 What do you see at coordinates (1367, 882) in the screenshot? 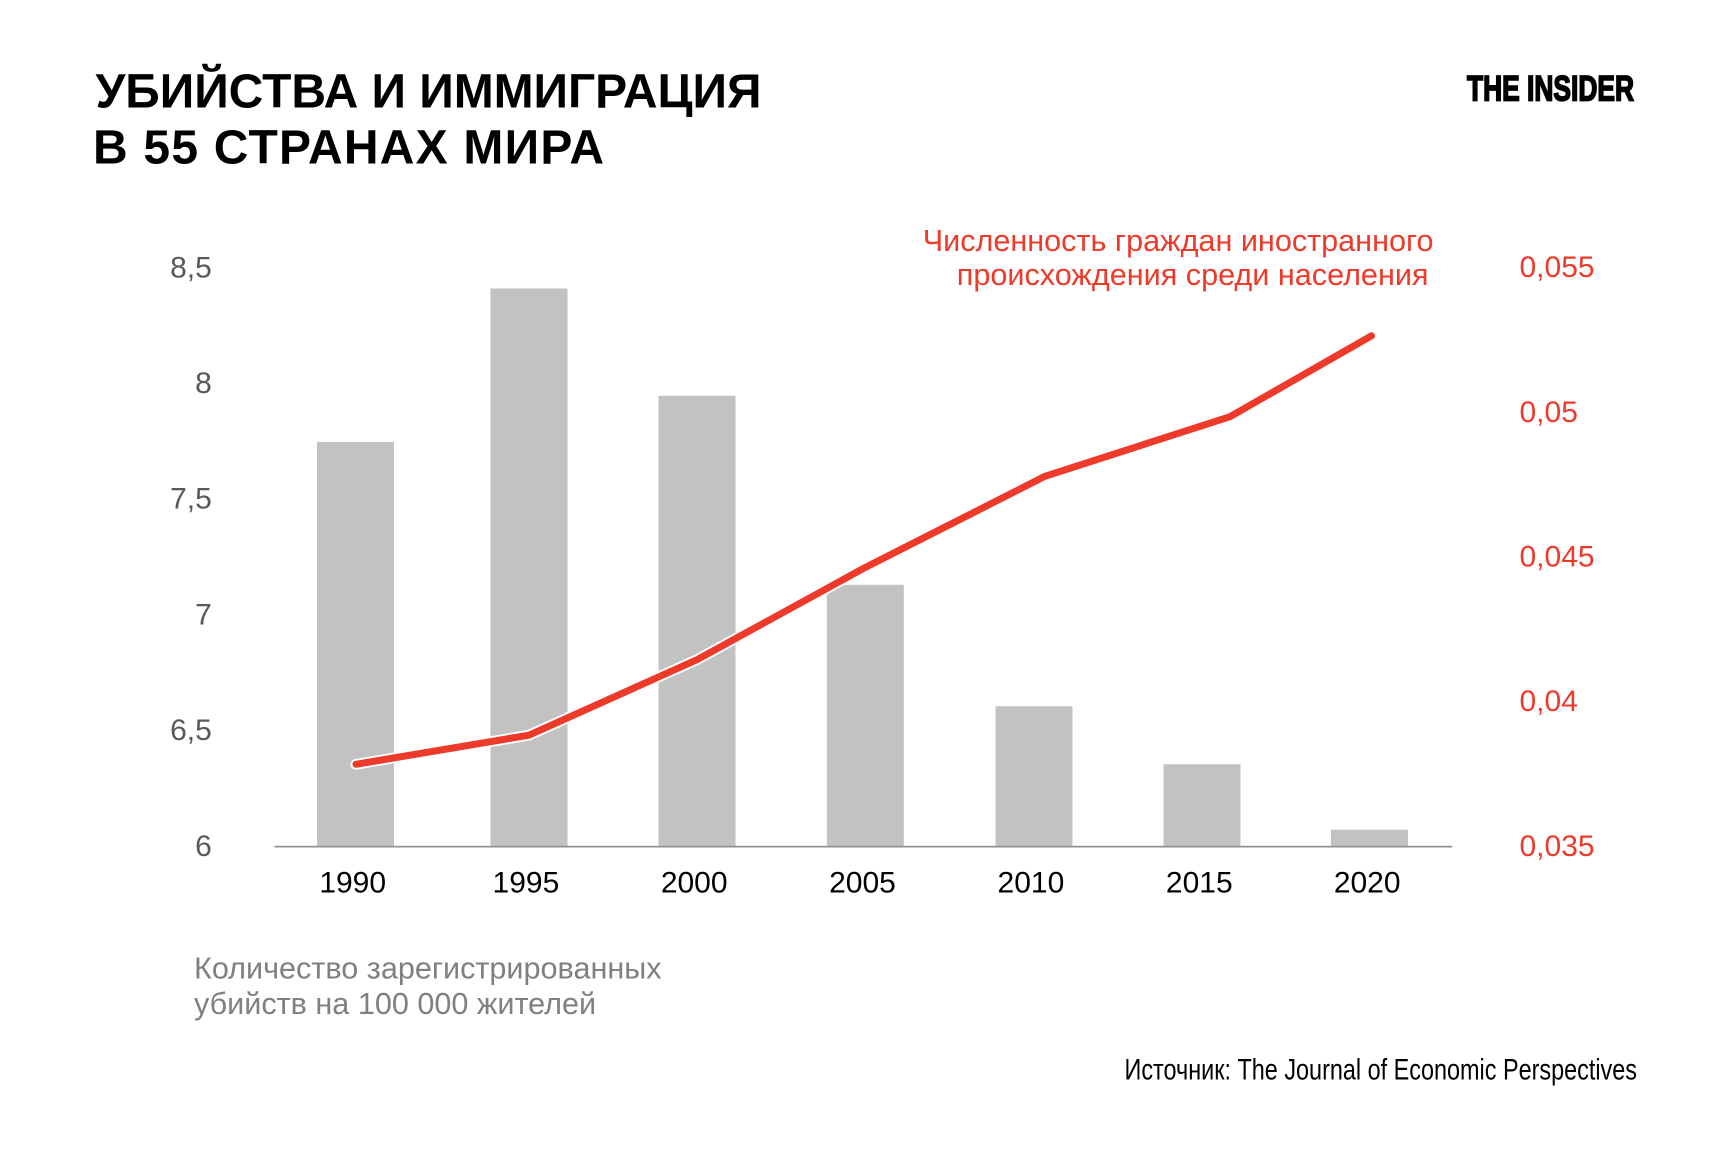
I see `svg-text: 2020` at bounding box center [1367, 882].